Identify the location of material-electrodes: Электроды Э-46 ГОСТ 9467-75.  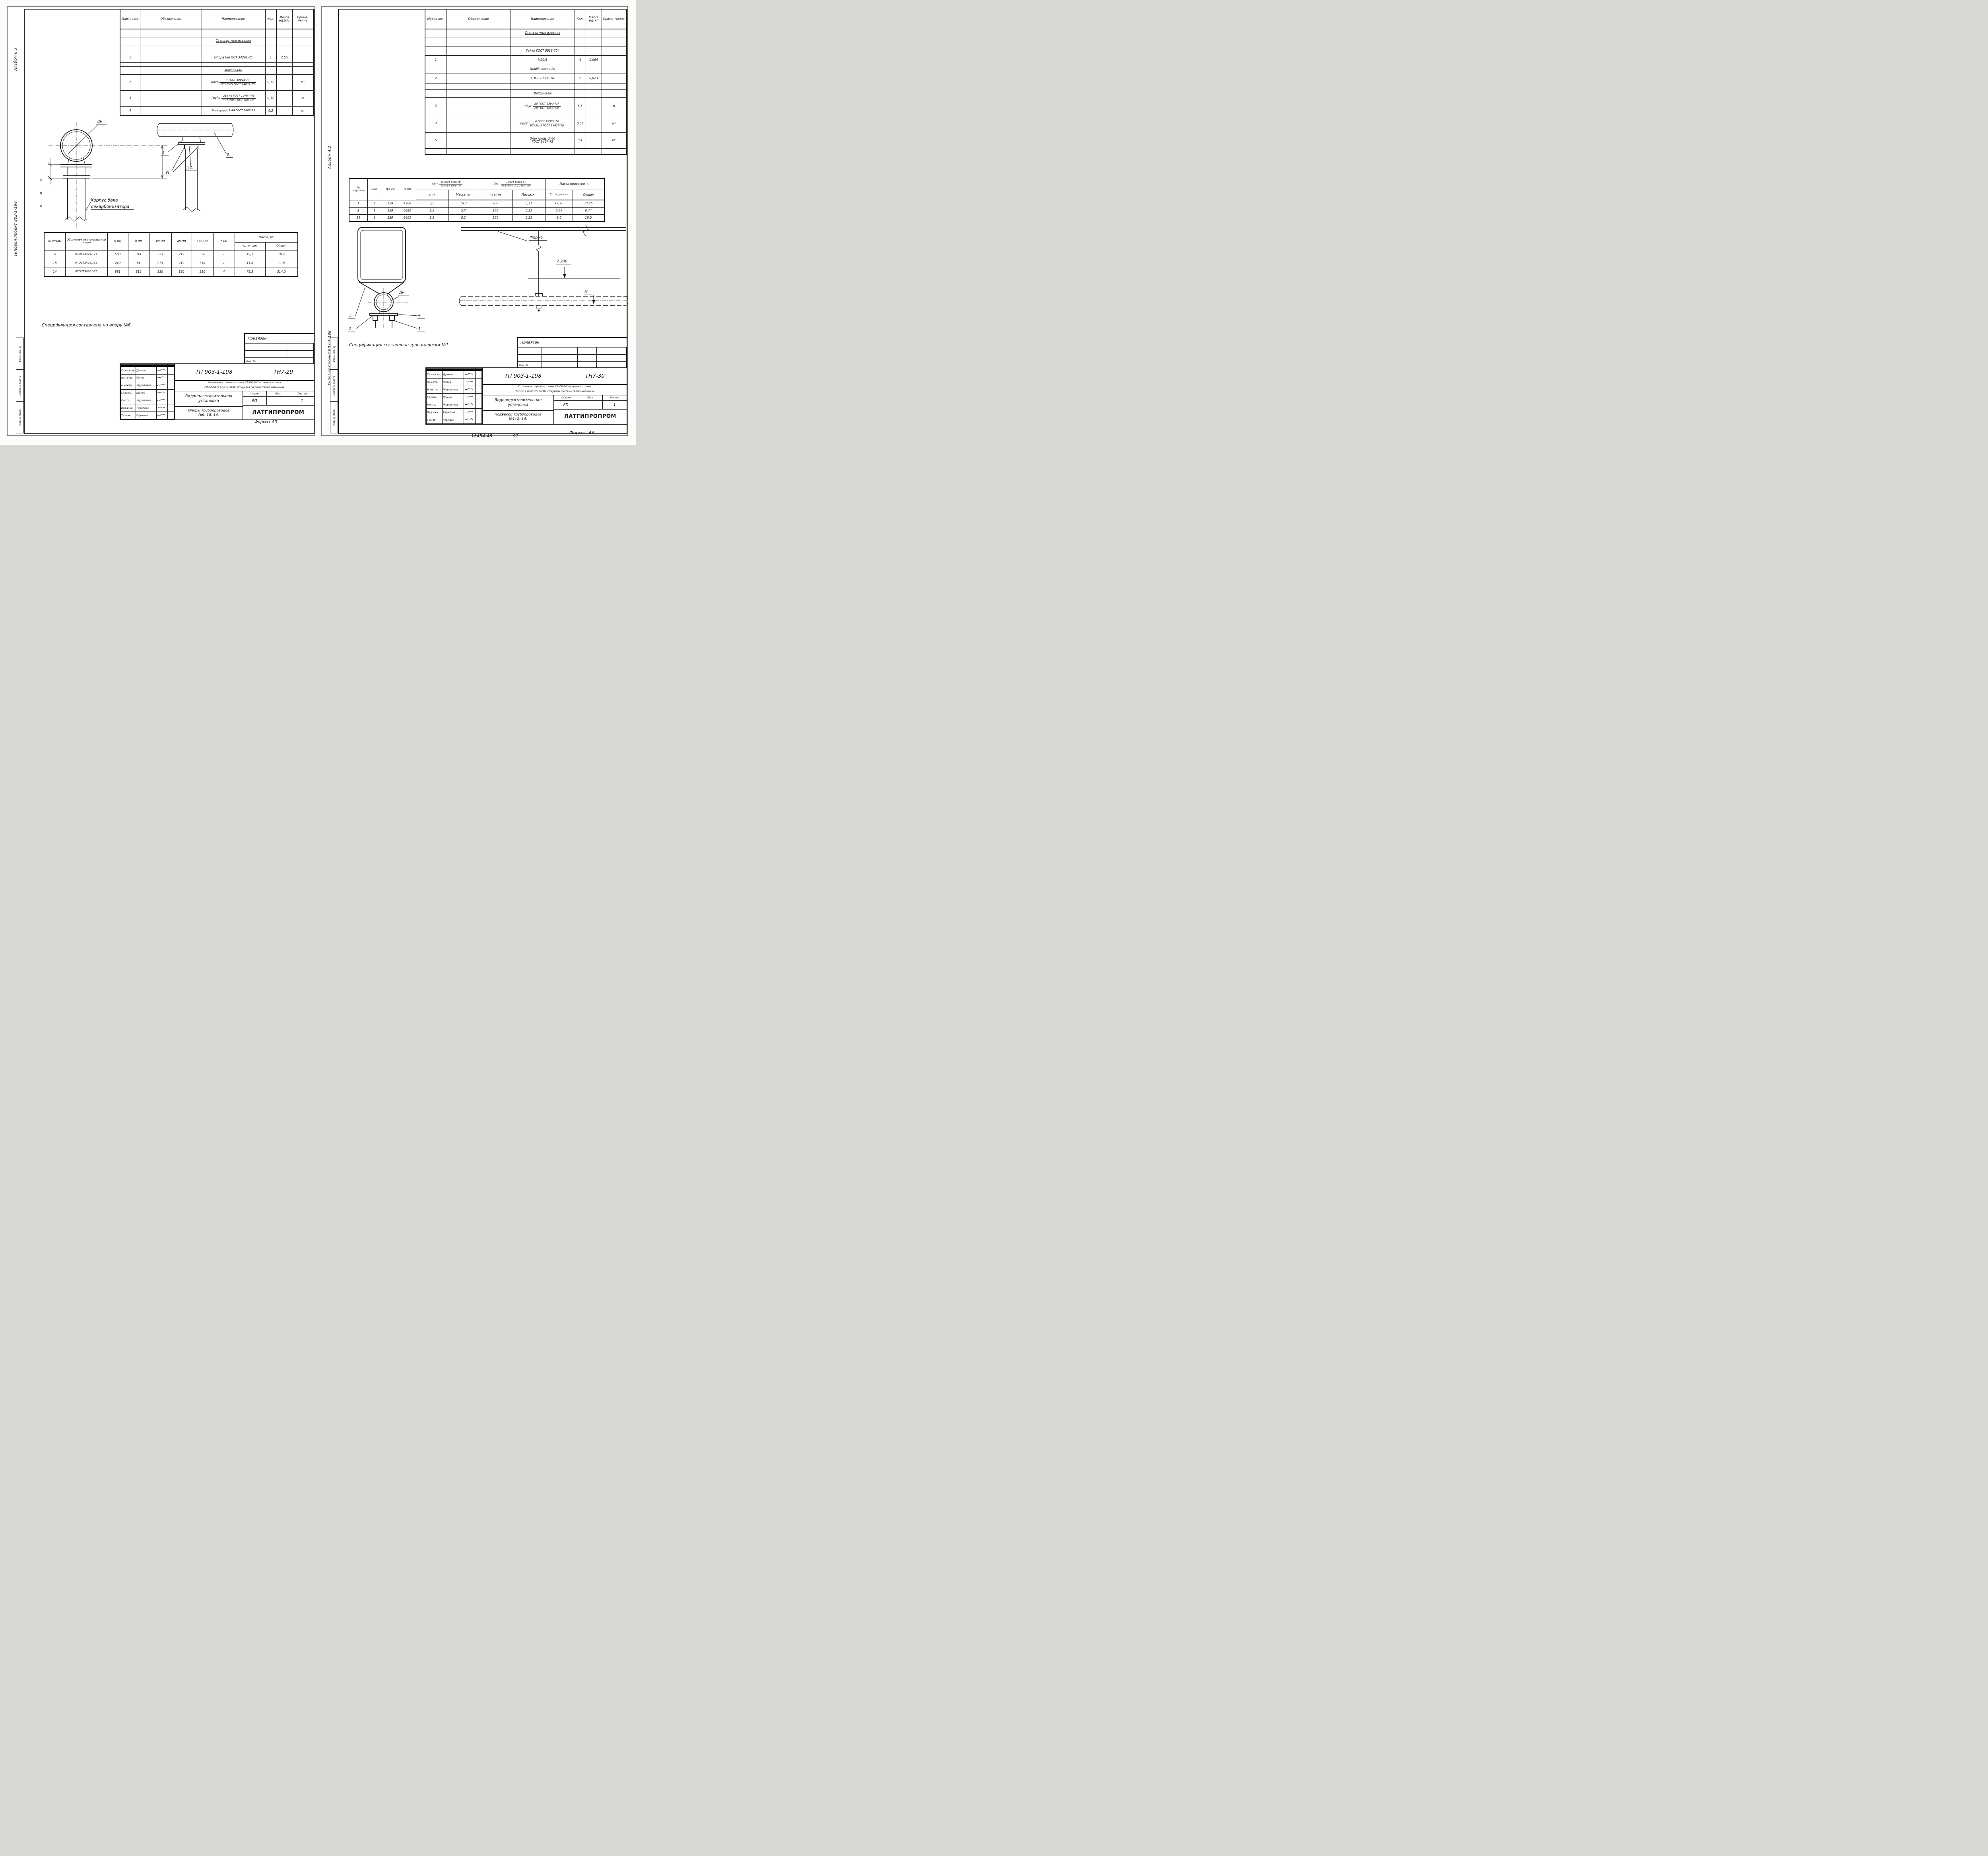
(233, 111).